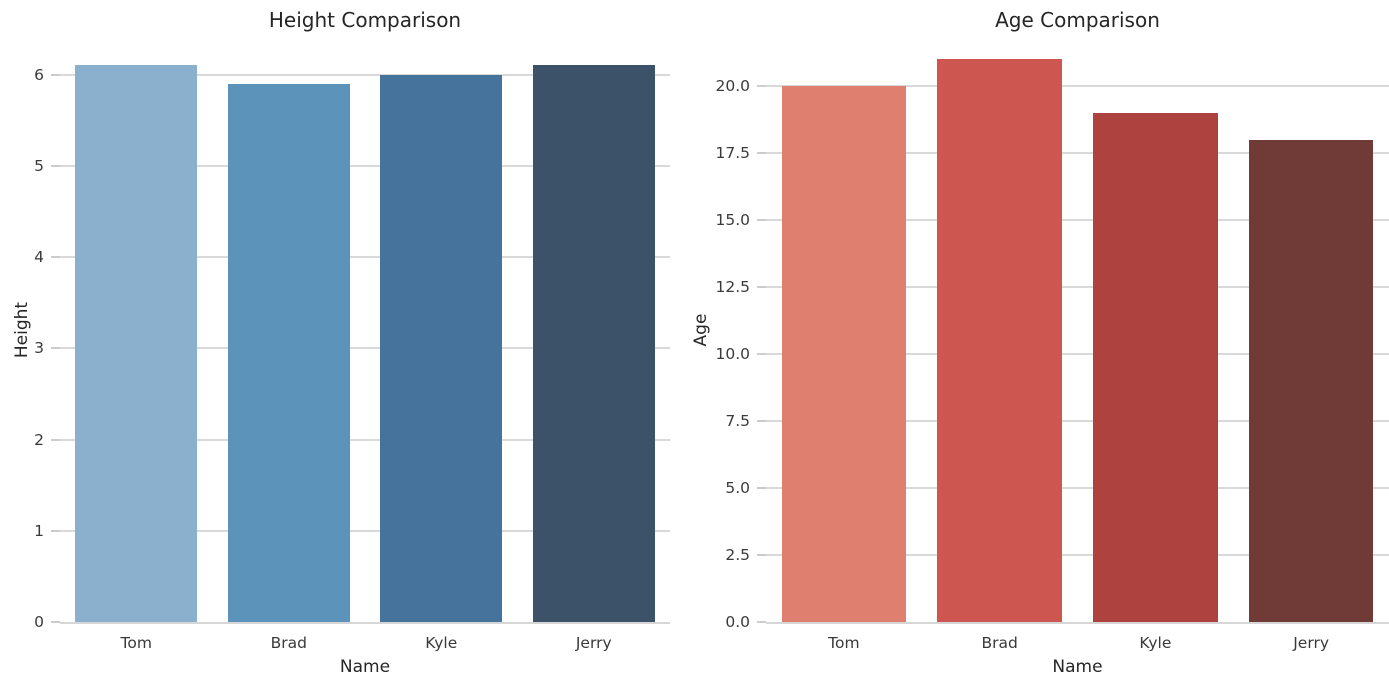 Image resolution: width=1389 pixels, height=690 pixels. I want to click on x-axis-label-name-left: Name, so click(365, 667).